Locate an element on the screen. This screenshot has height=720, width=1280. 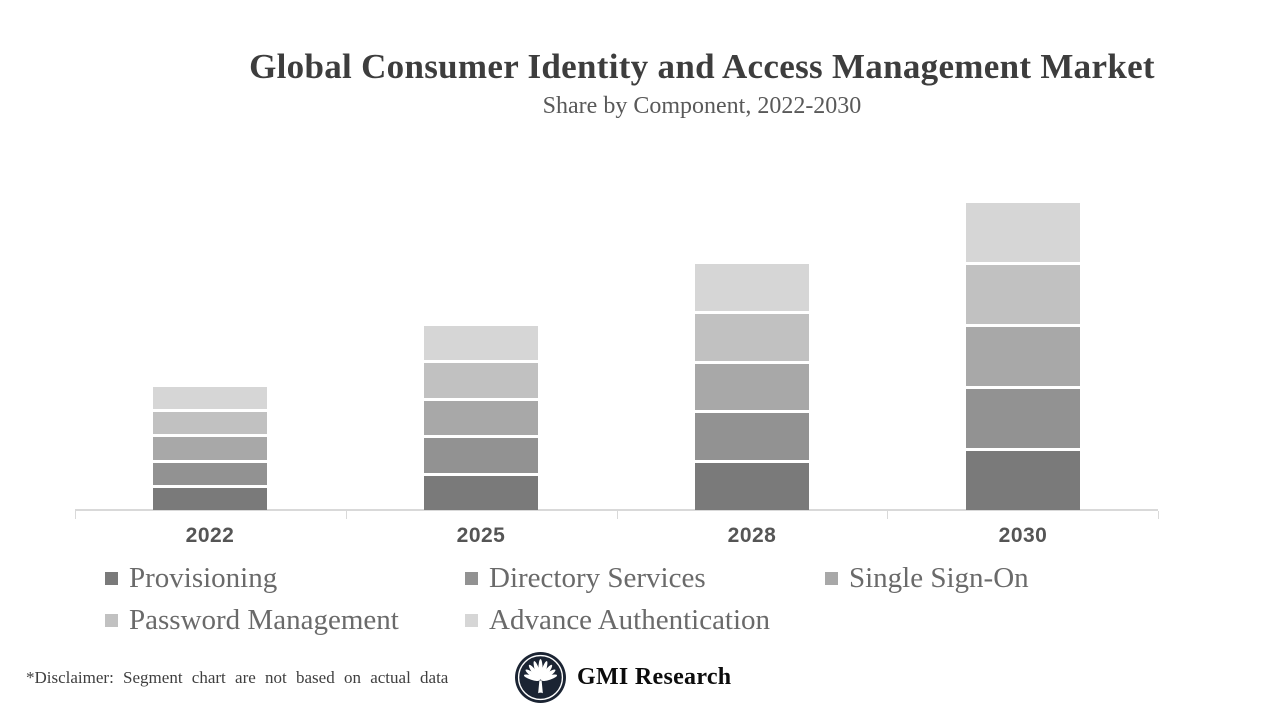
bar-segment-advance-authentication-2030 is located at coordinates (1023, 232).